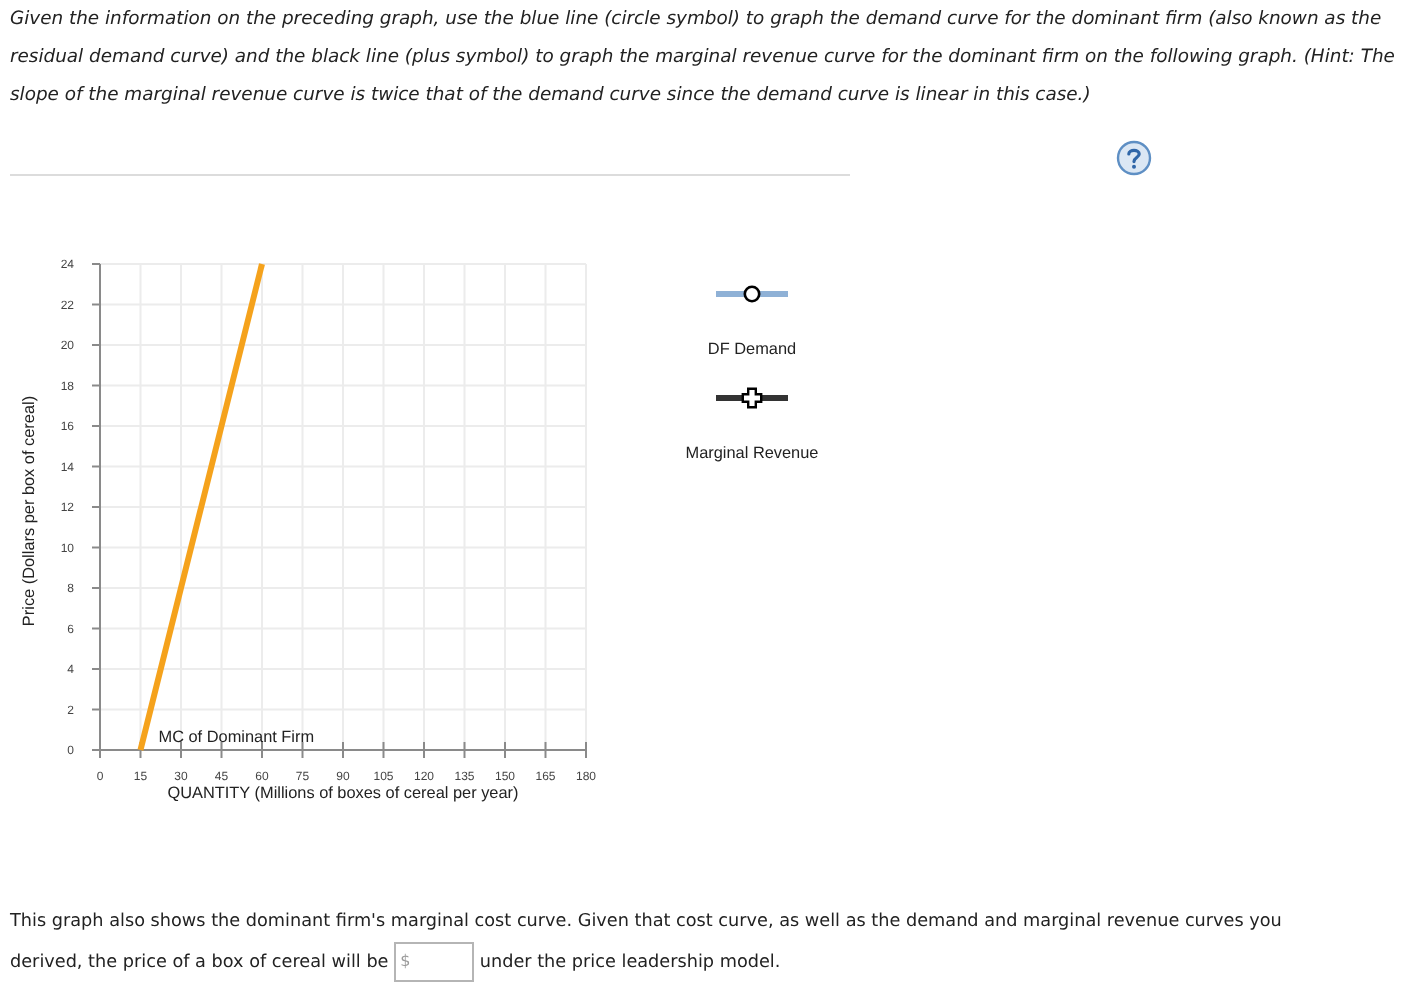 The width and height of the screenshot is (1414, 998). Describe the element at coordinates (28, 511) in the screenshot. I see `y-axis-title: Price (Dollars per box of cereal)` at that location.